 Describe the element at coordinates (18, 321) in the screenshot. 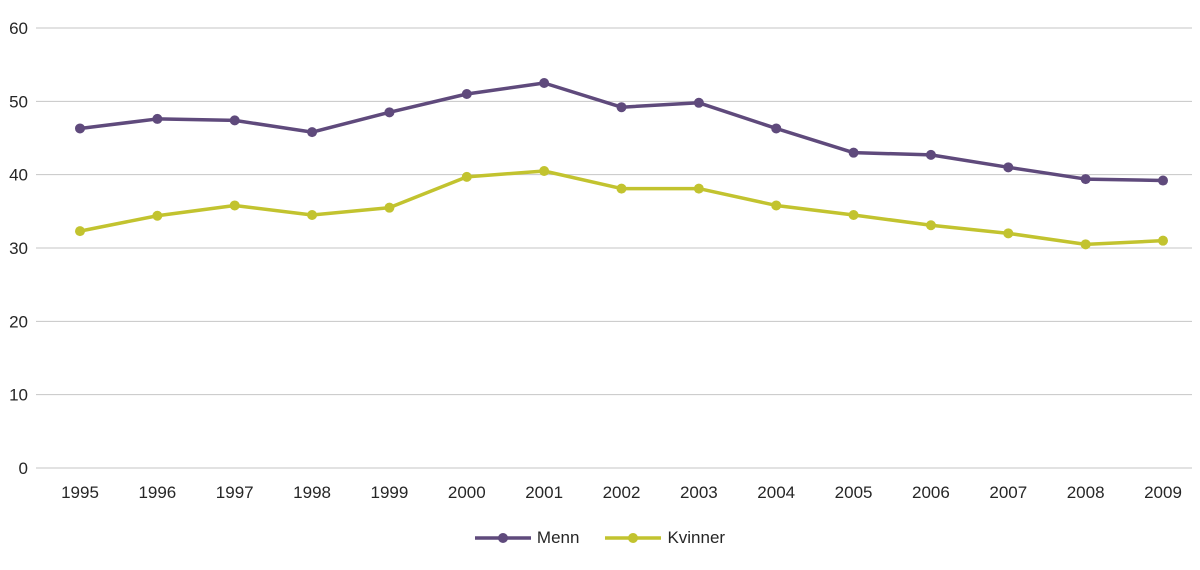

I see `y-axis-label: 20` at that location.